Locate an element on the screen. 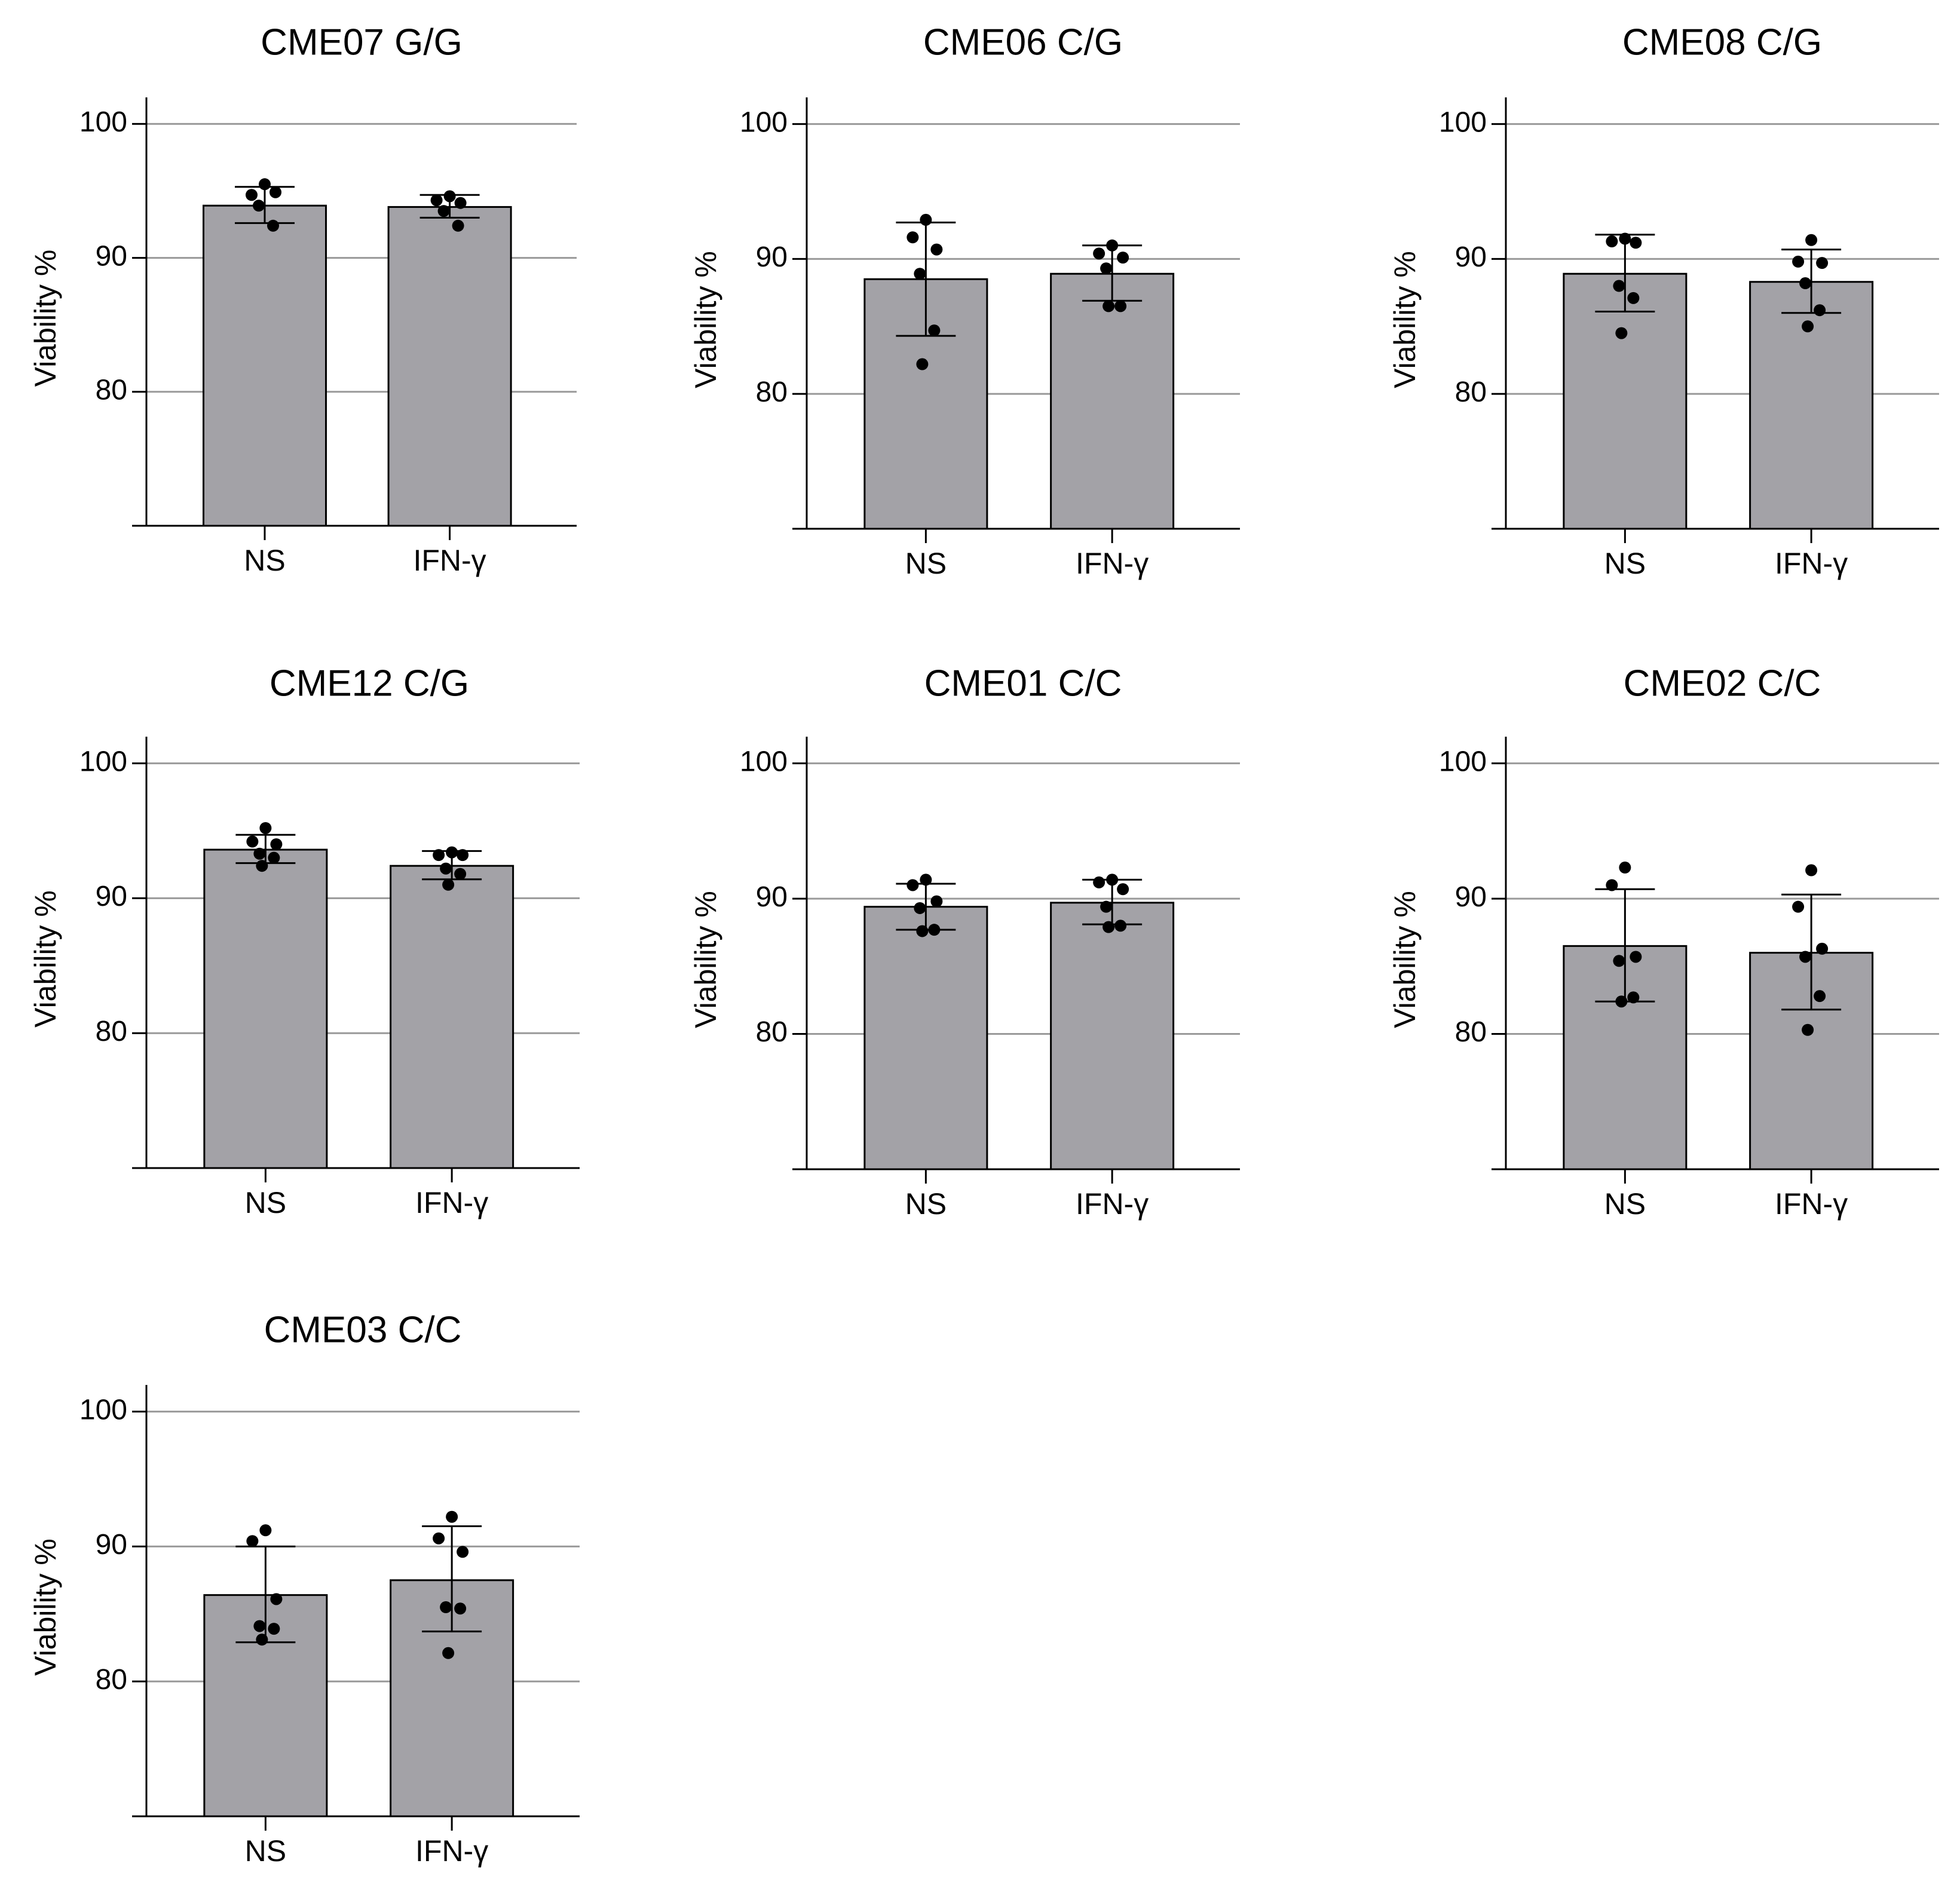  chart-title: CME12 C/G is located at coordinates (369, 683).